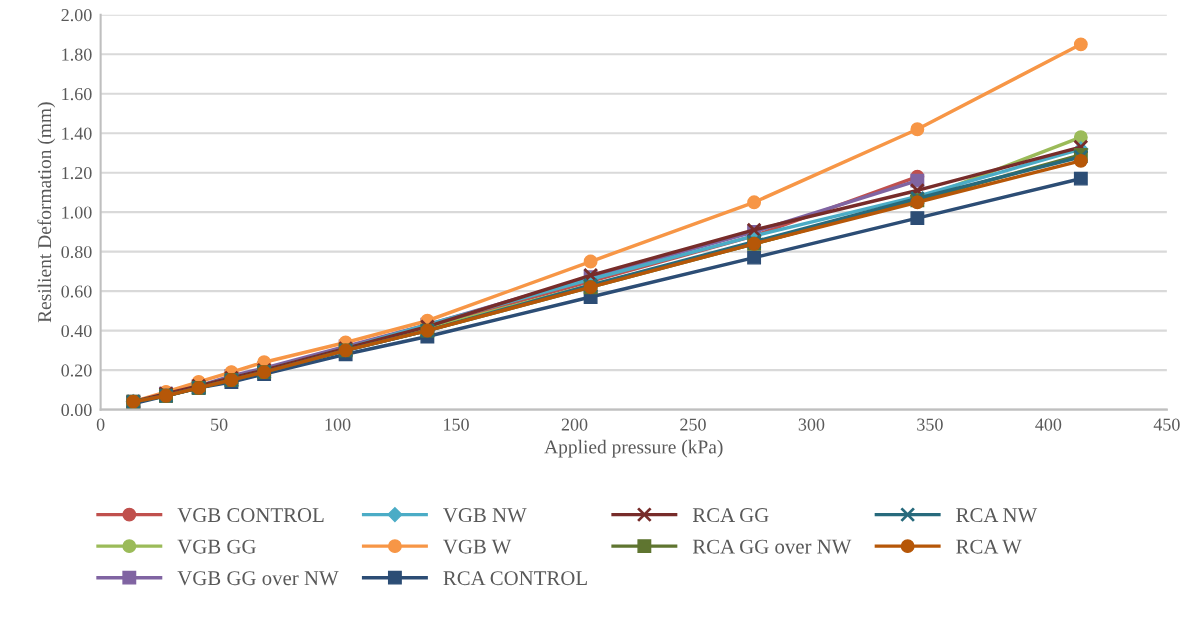 Image resolution: width=1198 pixels, height=640 pixels. Describe the element at coordinates (485, 515) in the screenshot. I see `legend-label: VGB NW` at that location.